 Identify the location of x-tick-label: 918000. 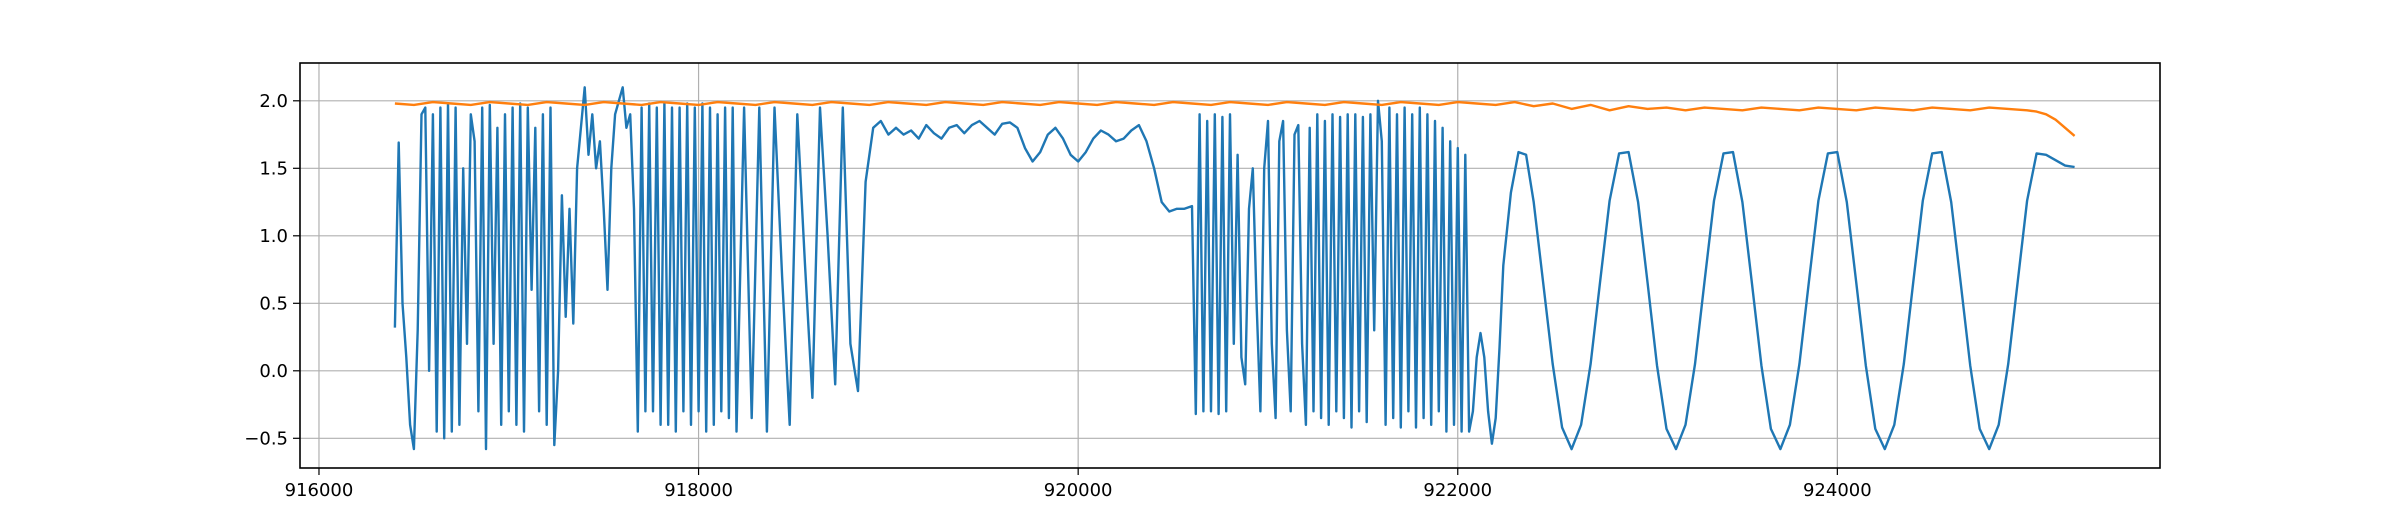
(698, 490).